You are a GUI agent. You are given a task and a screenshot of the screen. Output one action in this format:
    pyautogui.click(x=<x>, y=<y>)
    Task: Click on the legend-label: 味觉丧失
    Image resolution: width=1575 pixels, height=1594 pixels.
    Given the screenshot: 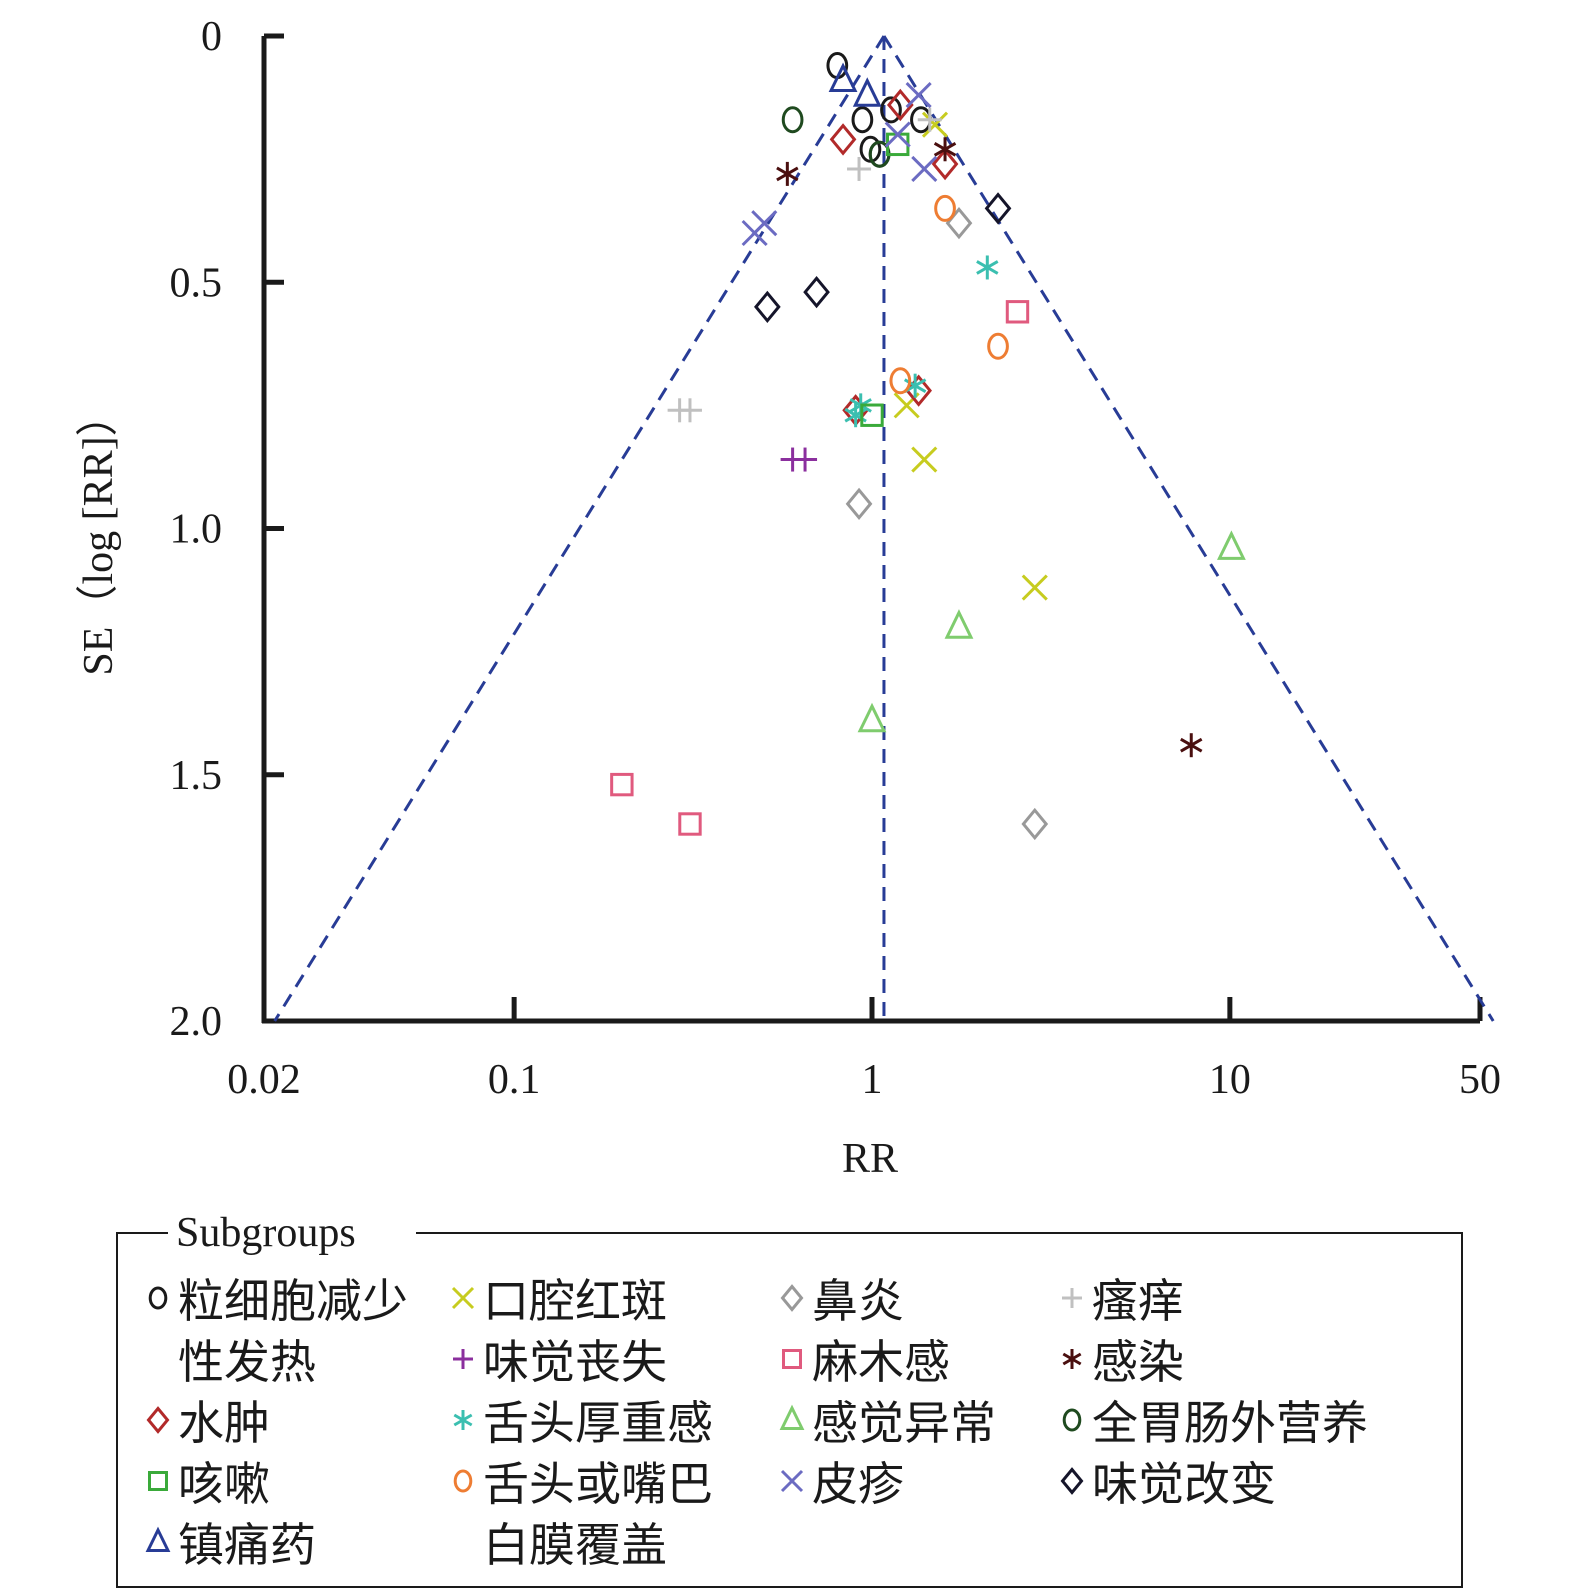 What is the action you would take?
    pyautogui.click(x=575, y=1362)
    